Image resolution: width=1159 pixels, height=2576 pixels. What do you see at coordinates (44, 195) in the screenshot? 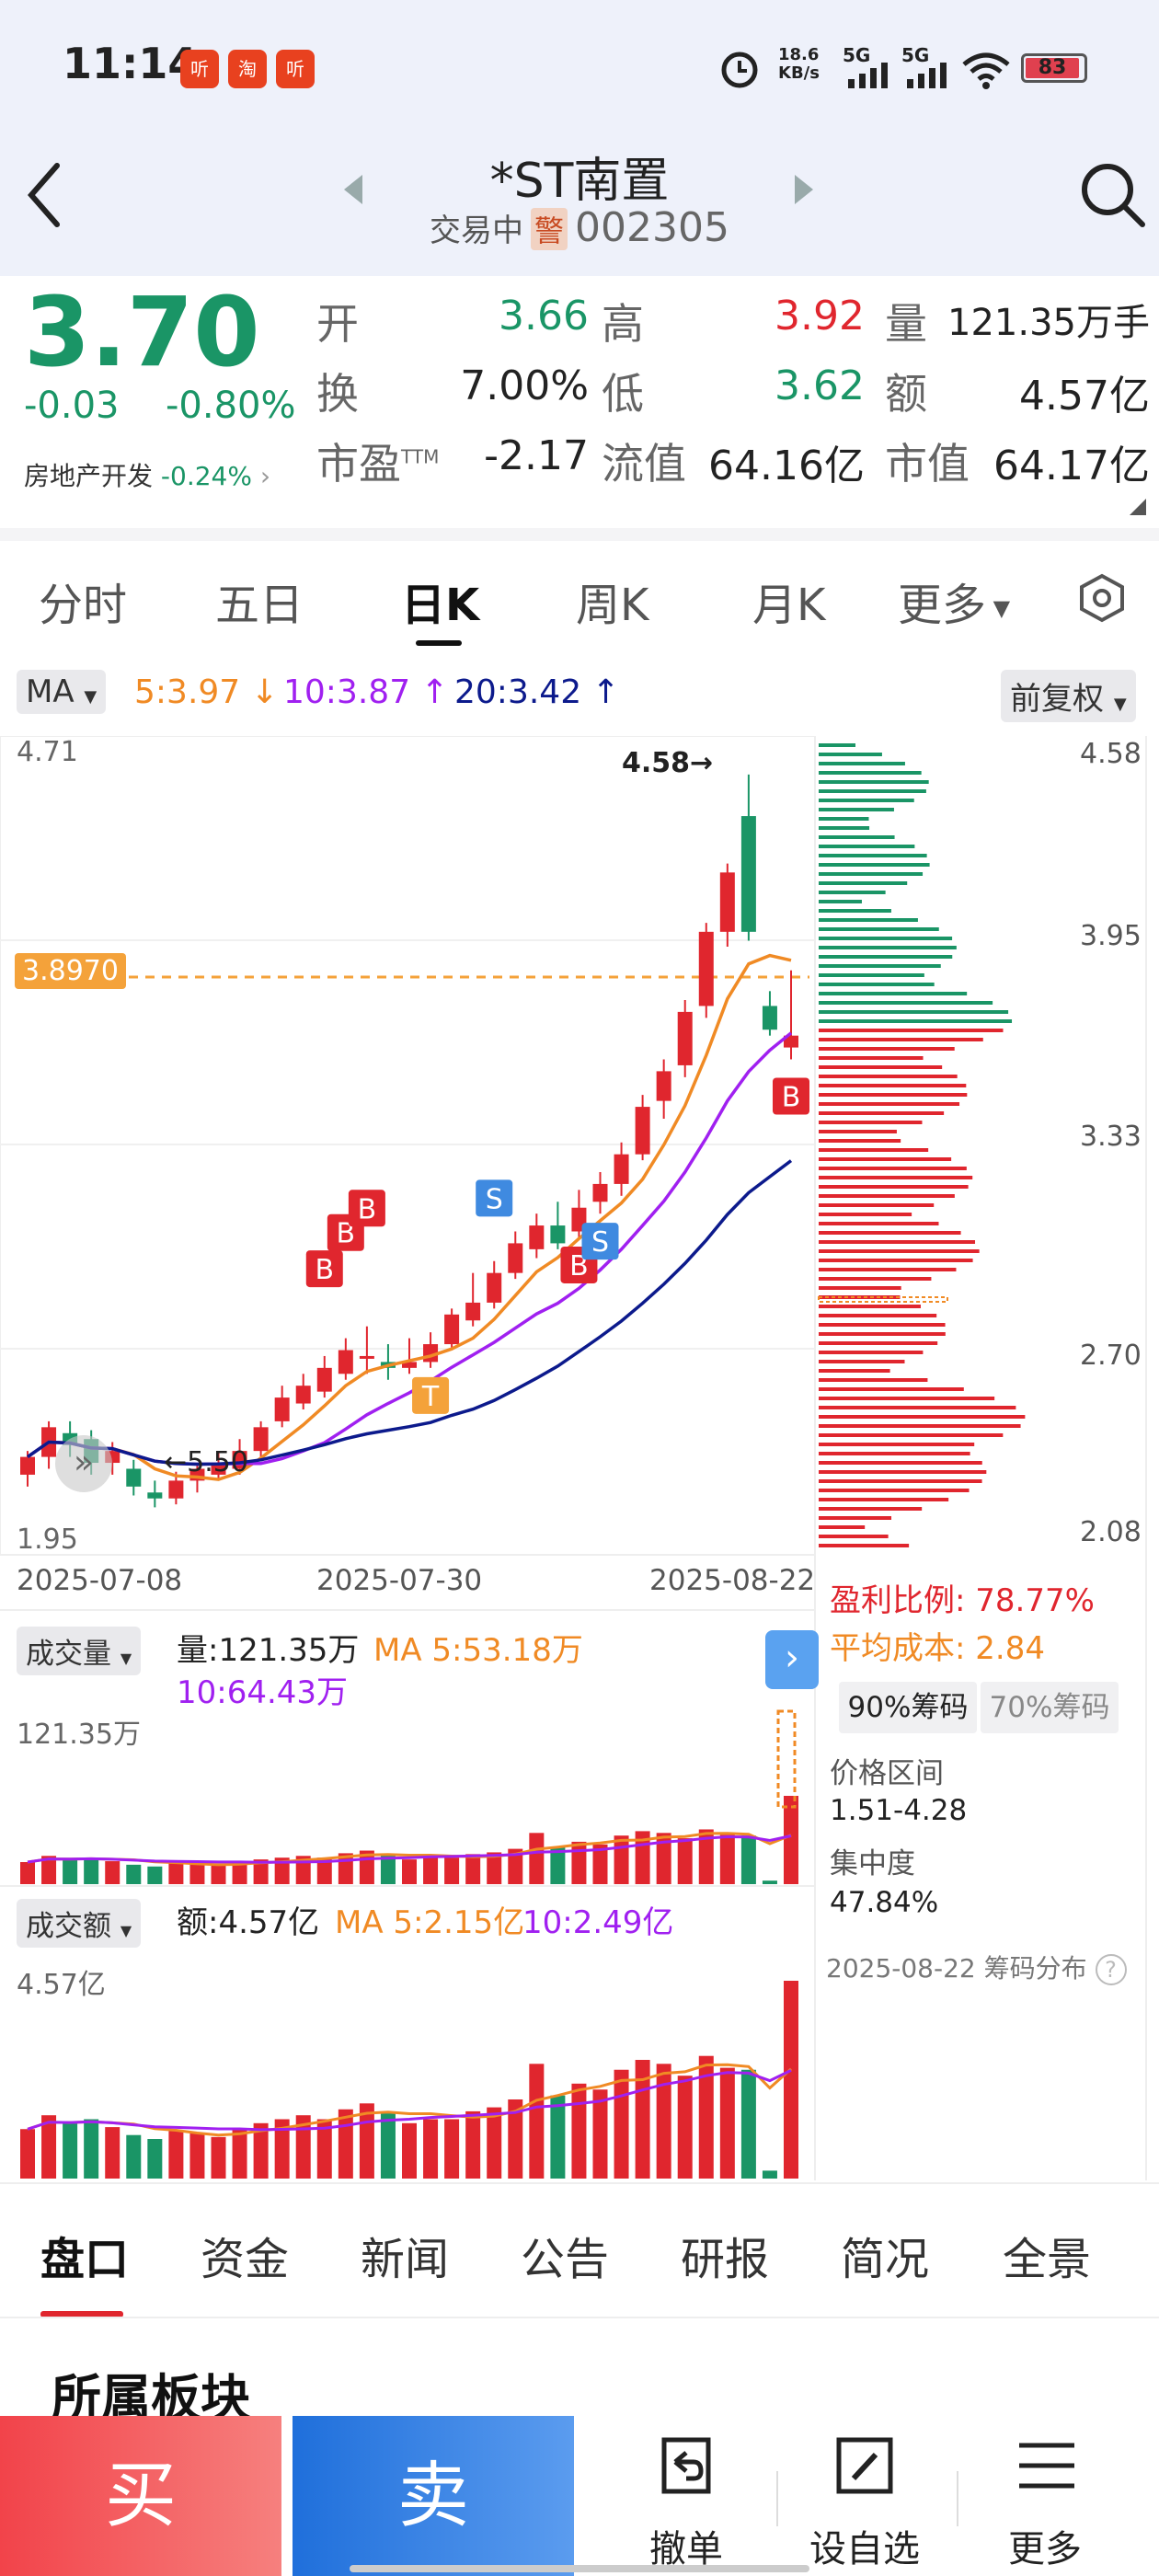
I see `back-icon` at bounding box center [44, 195].